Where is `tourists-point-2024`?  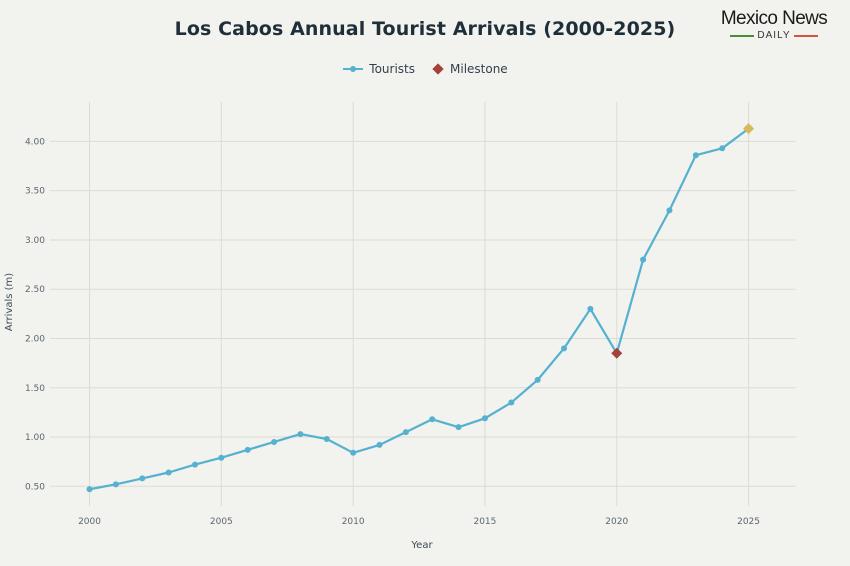
tourists-point-2024 is located at coordinates (722, 148).